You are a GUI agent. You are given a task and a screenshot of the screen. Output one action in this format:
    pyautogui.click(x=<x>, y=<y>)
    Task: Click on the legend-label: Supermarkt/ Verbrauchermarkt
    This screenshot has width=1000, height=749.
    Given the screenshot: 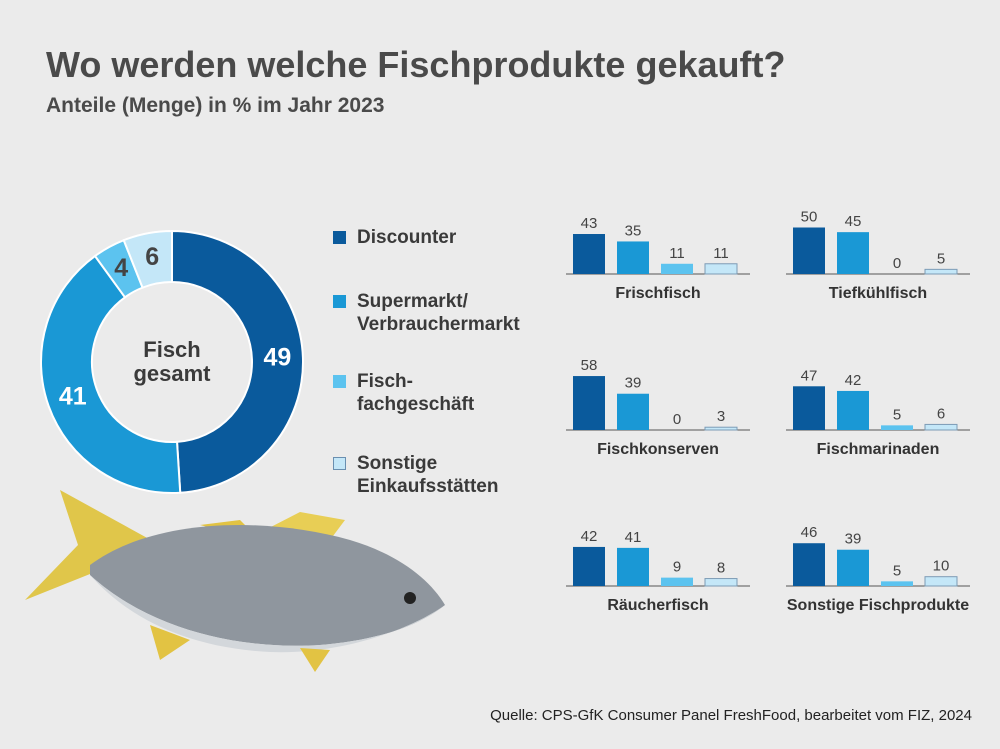 What is the action you would take?
    pyautogui.click(x=438, y=313)
    